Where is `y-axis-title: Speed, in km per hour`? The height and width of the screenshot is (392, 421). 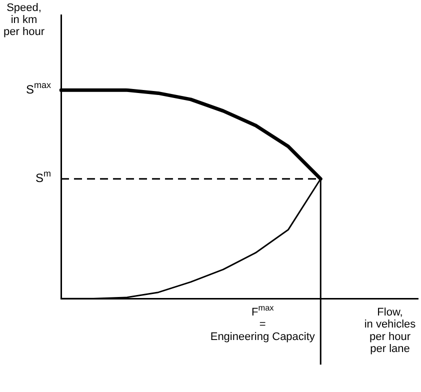
y-axis-title: Speed, in km per hour is located at coordinates (24, 20).